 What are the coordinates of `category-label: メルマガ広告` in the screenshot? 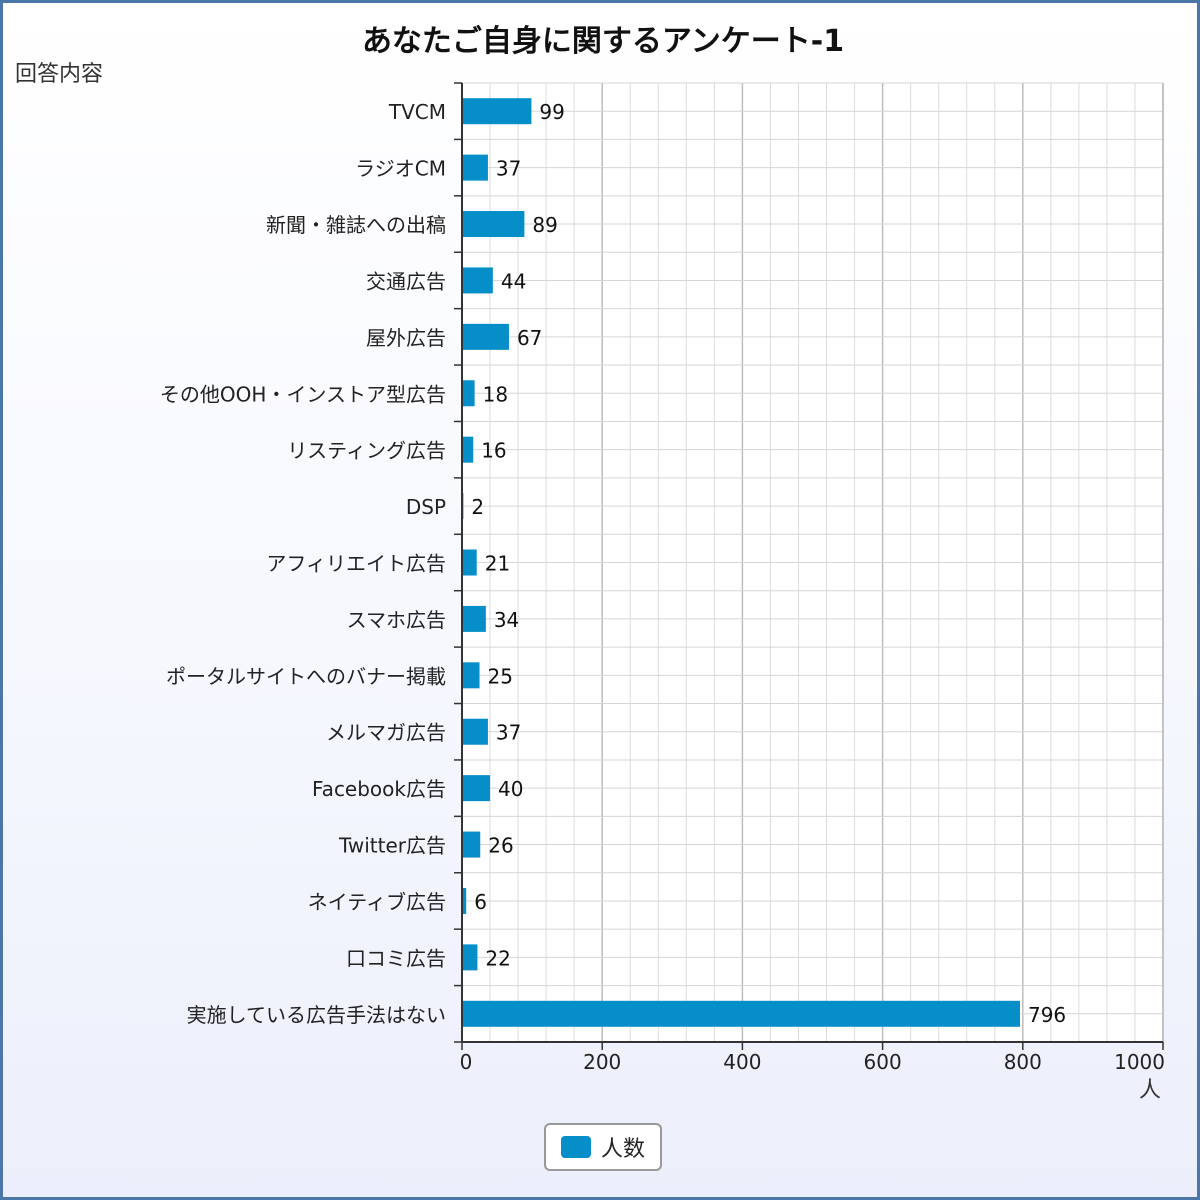 It's located at (386, 733).